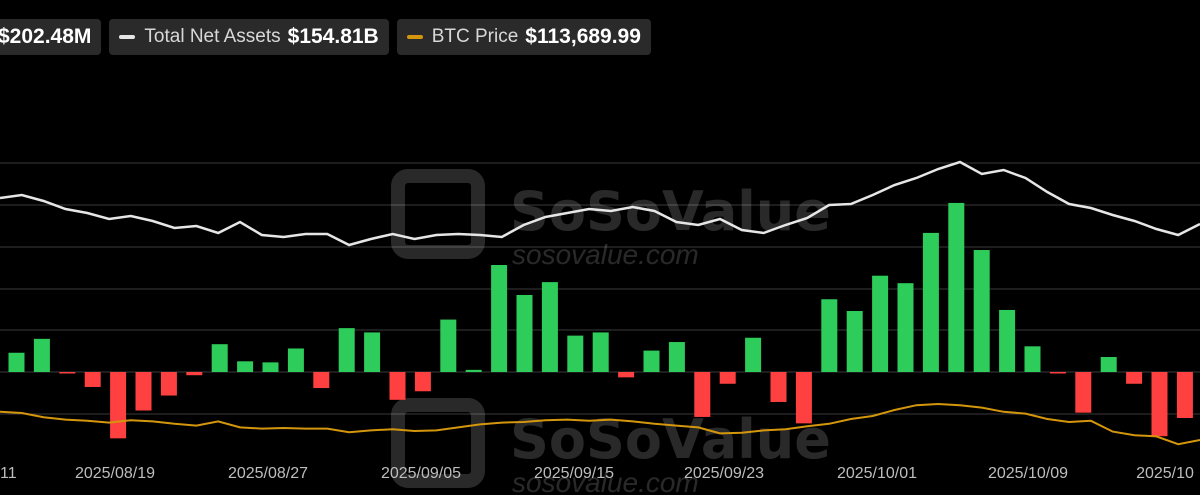  What do you see at coordinates (115, 473) in the screenshot?
I see `x-tick-label: 2025/08/19` at bounding box center [115, 473].